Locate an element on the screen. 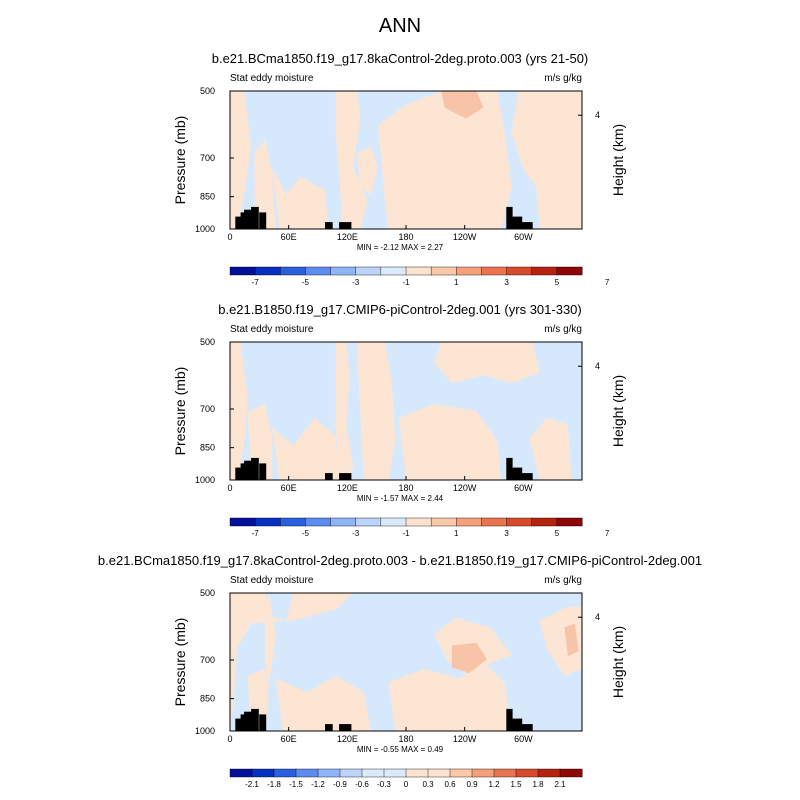 The image size is (800, 800). colorbar-label: 0.6 is located at coordinates (450, 784).